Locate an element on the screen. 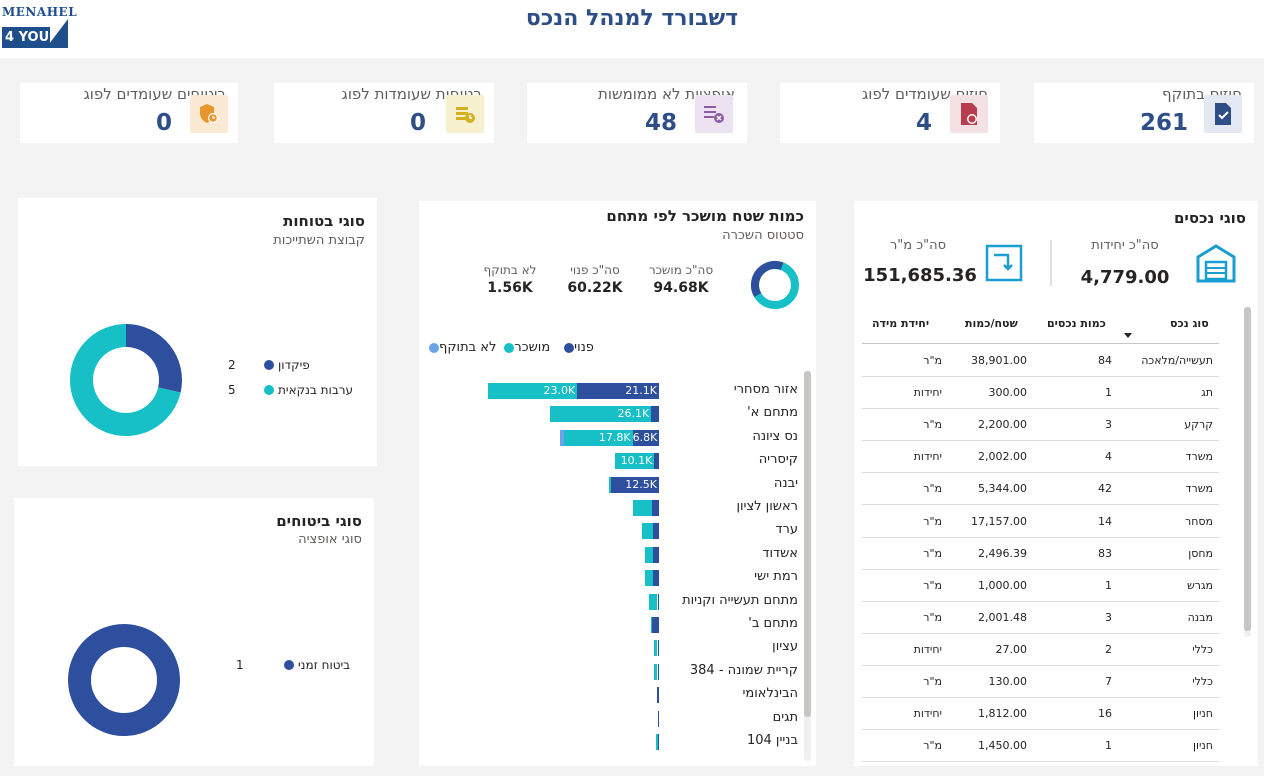  cell-type: משרד is located at coordinates (1199, 488).